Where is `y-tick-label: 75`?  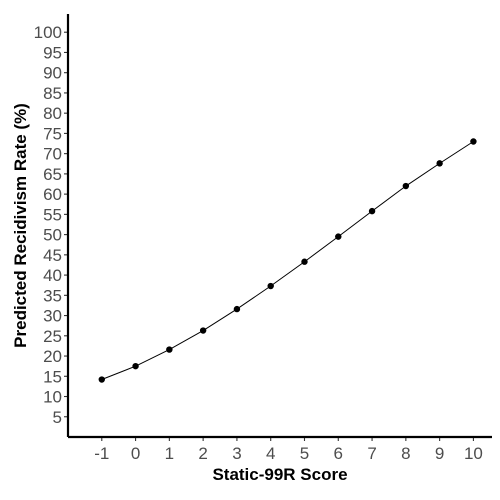
y-tick-label: 75 is located at coordinates (52, 133).